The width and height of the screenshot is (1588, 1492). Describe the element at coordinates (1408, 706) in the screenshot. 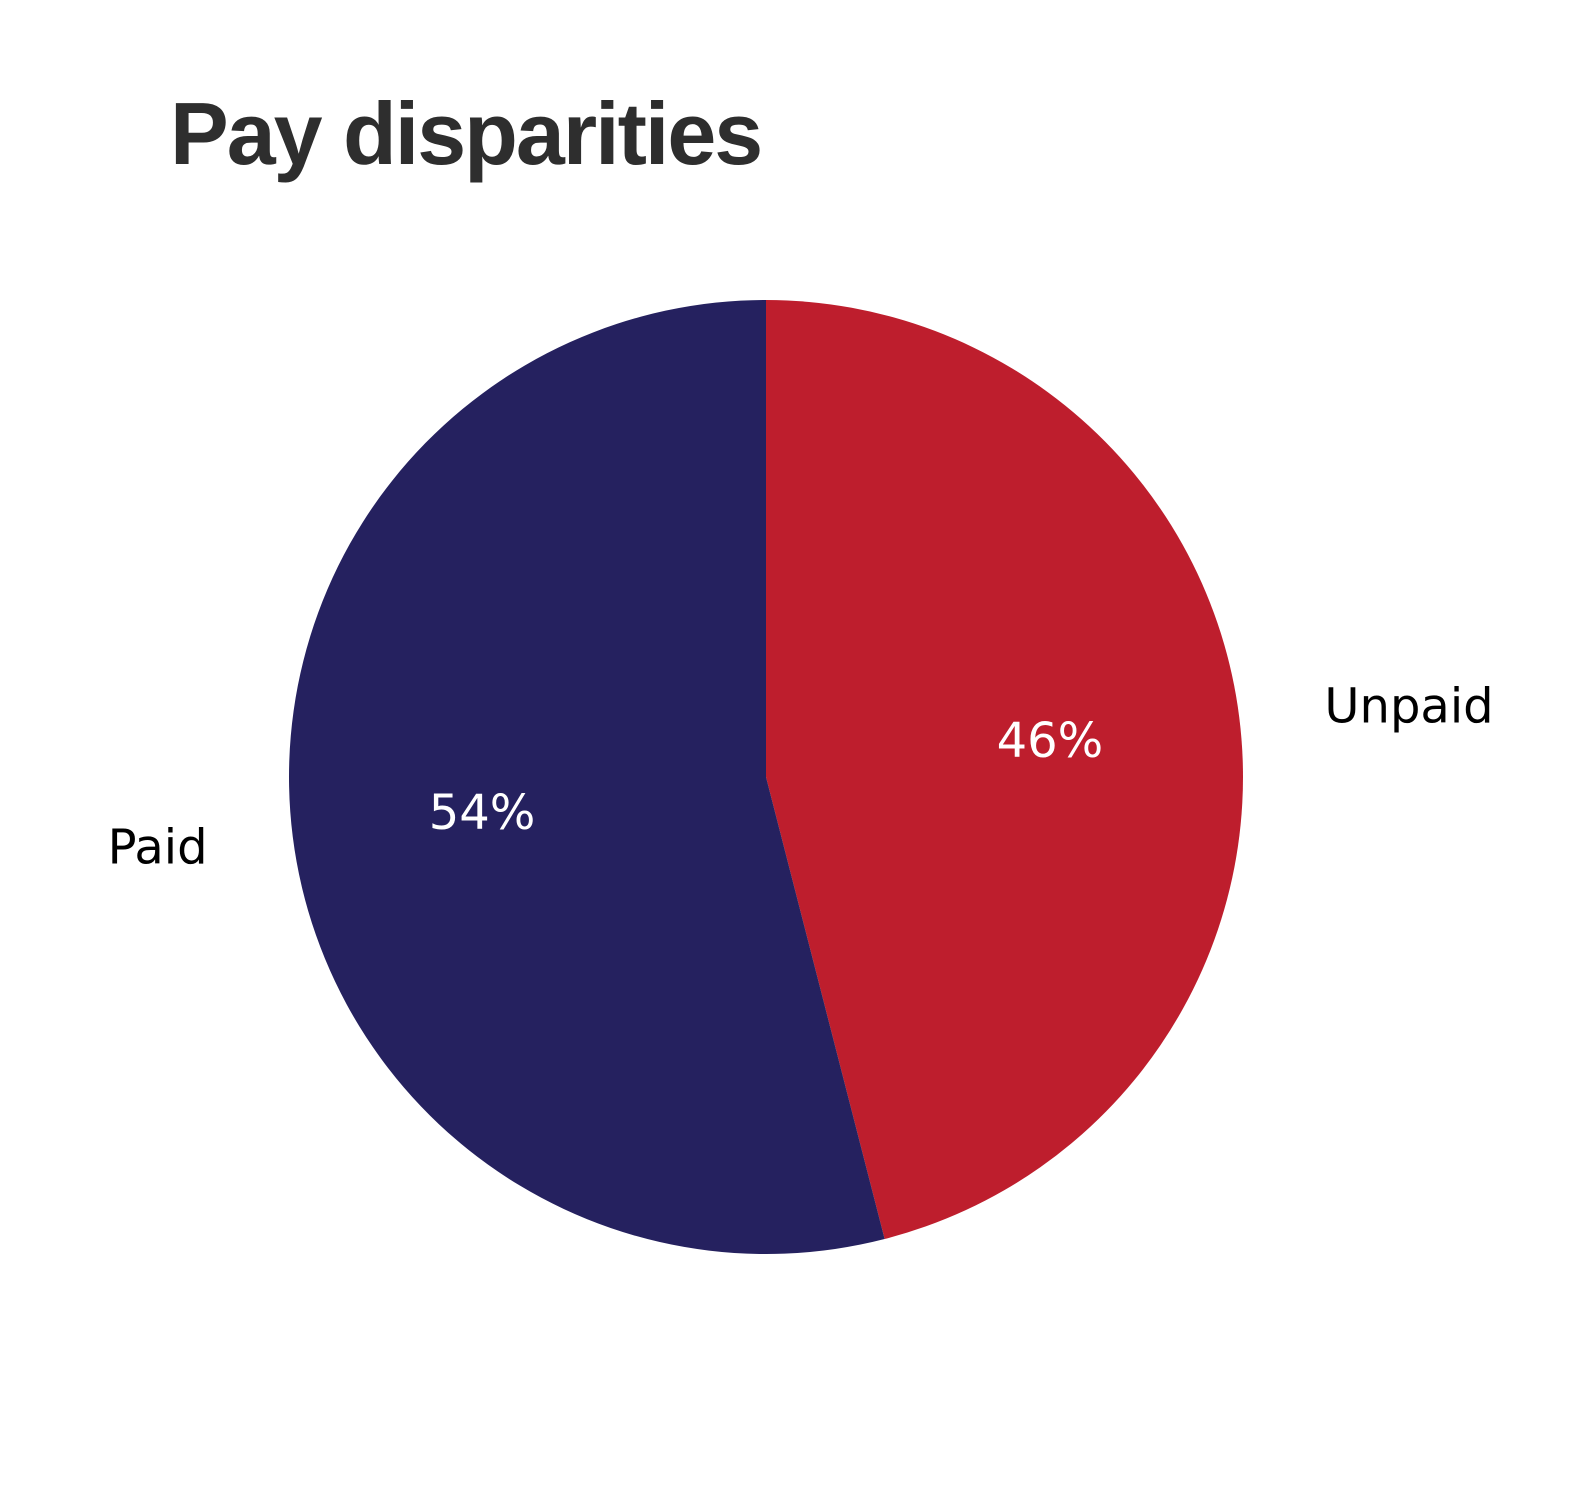

I see `pie-category-label-unpaid: Unpaid` at that location.